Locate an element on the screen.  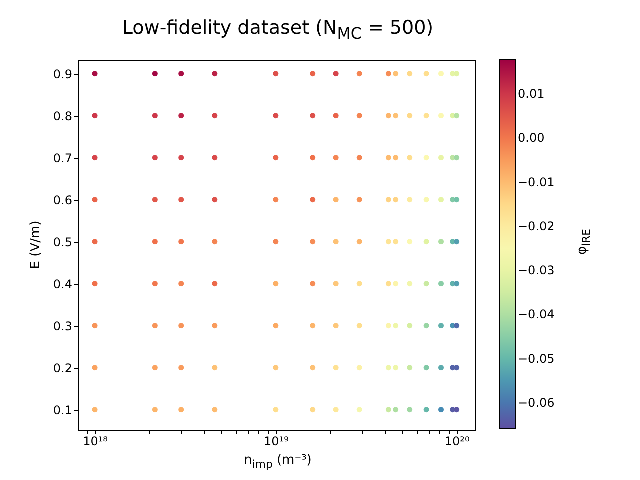
y-tick-label: 0.9 is located at coordinates (62, 74).